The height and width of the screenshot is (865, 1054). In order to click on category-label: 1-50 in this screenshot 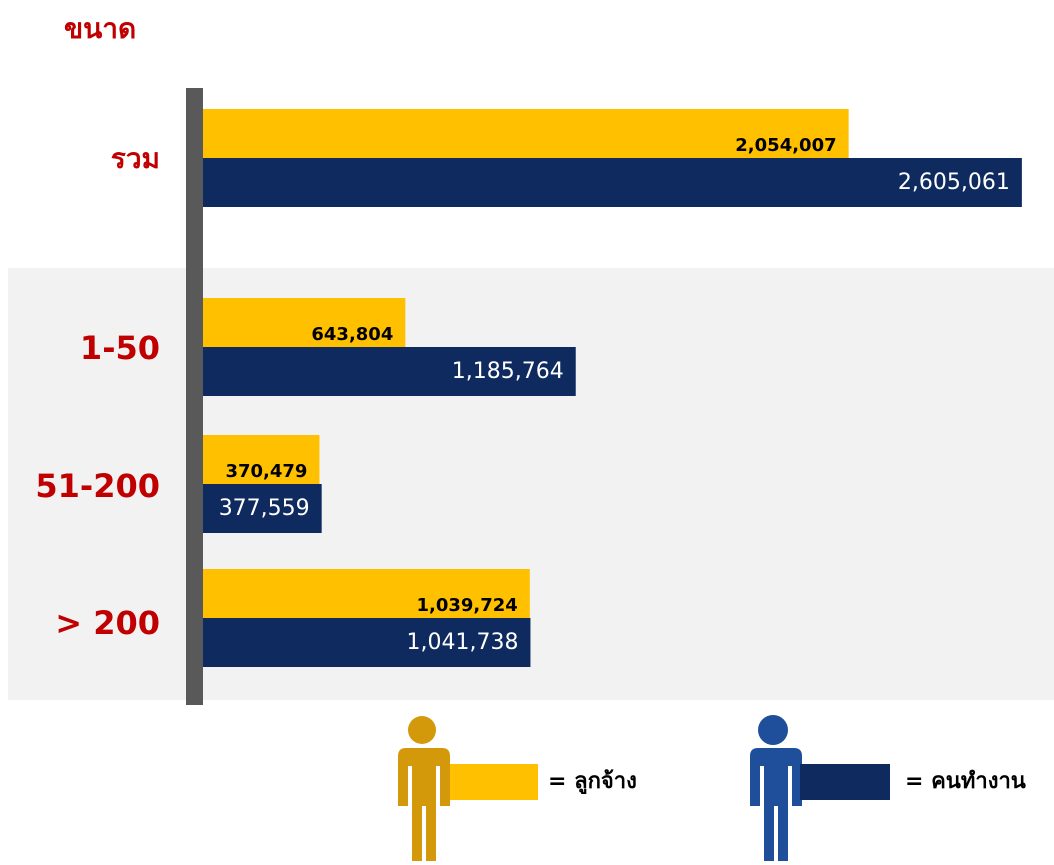, I will do `click(120, 348)`.